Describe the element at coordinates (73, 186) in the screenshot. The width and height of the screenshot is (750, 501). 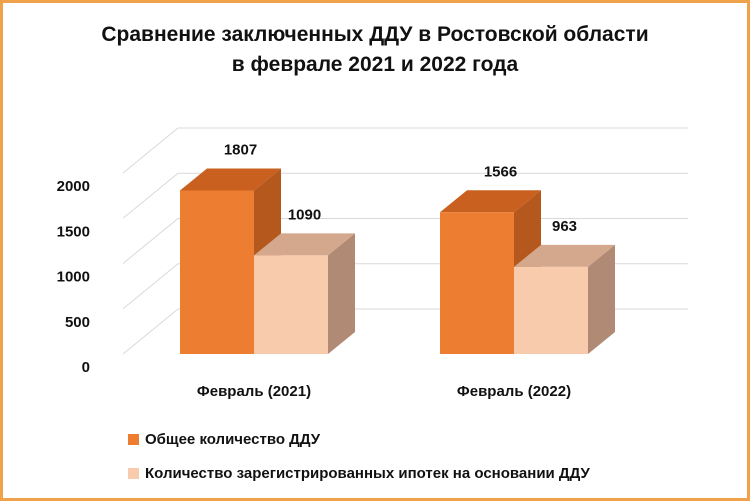
I see `y-tick-label-4: 2000` at that location.